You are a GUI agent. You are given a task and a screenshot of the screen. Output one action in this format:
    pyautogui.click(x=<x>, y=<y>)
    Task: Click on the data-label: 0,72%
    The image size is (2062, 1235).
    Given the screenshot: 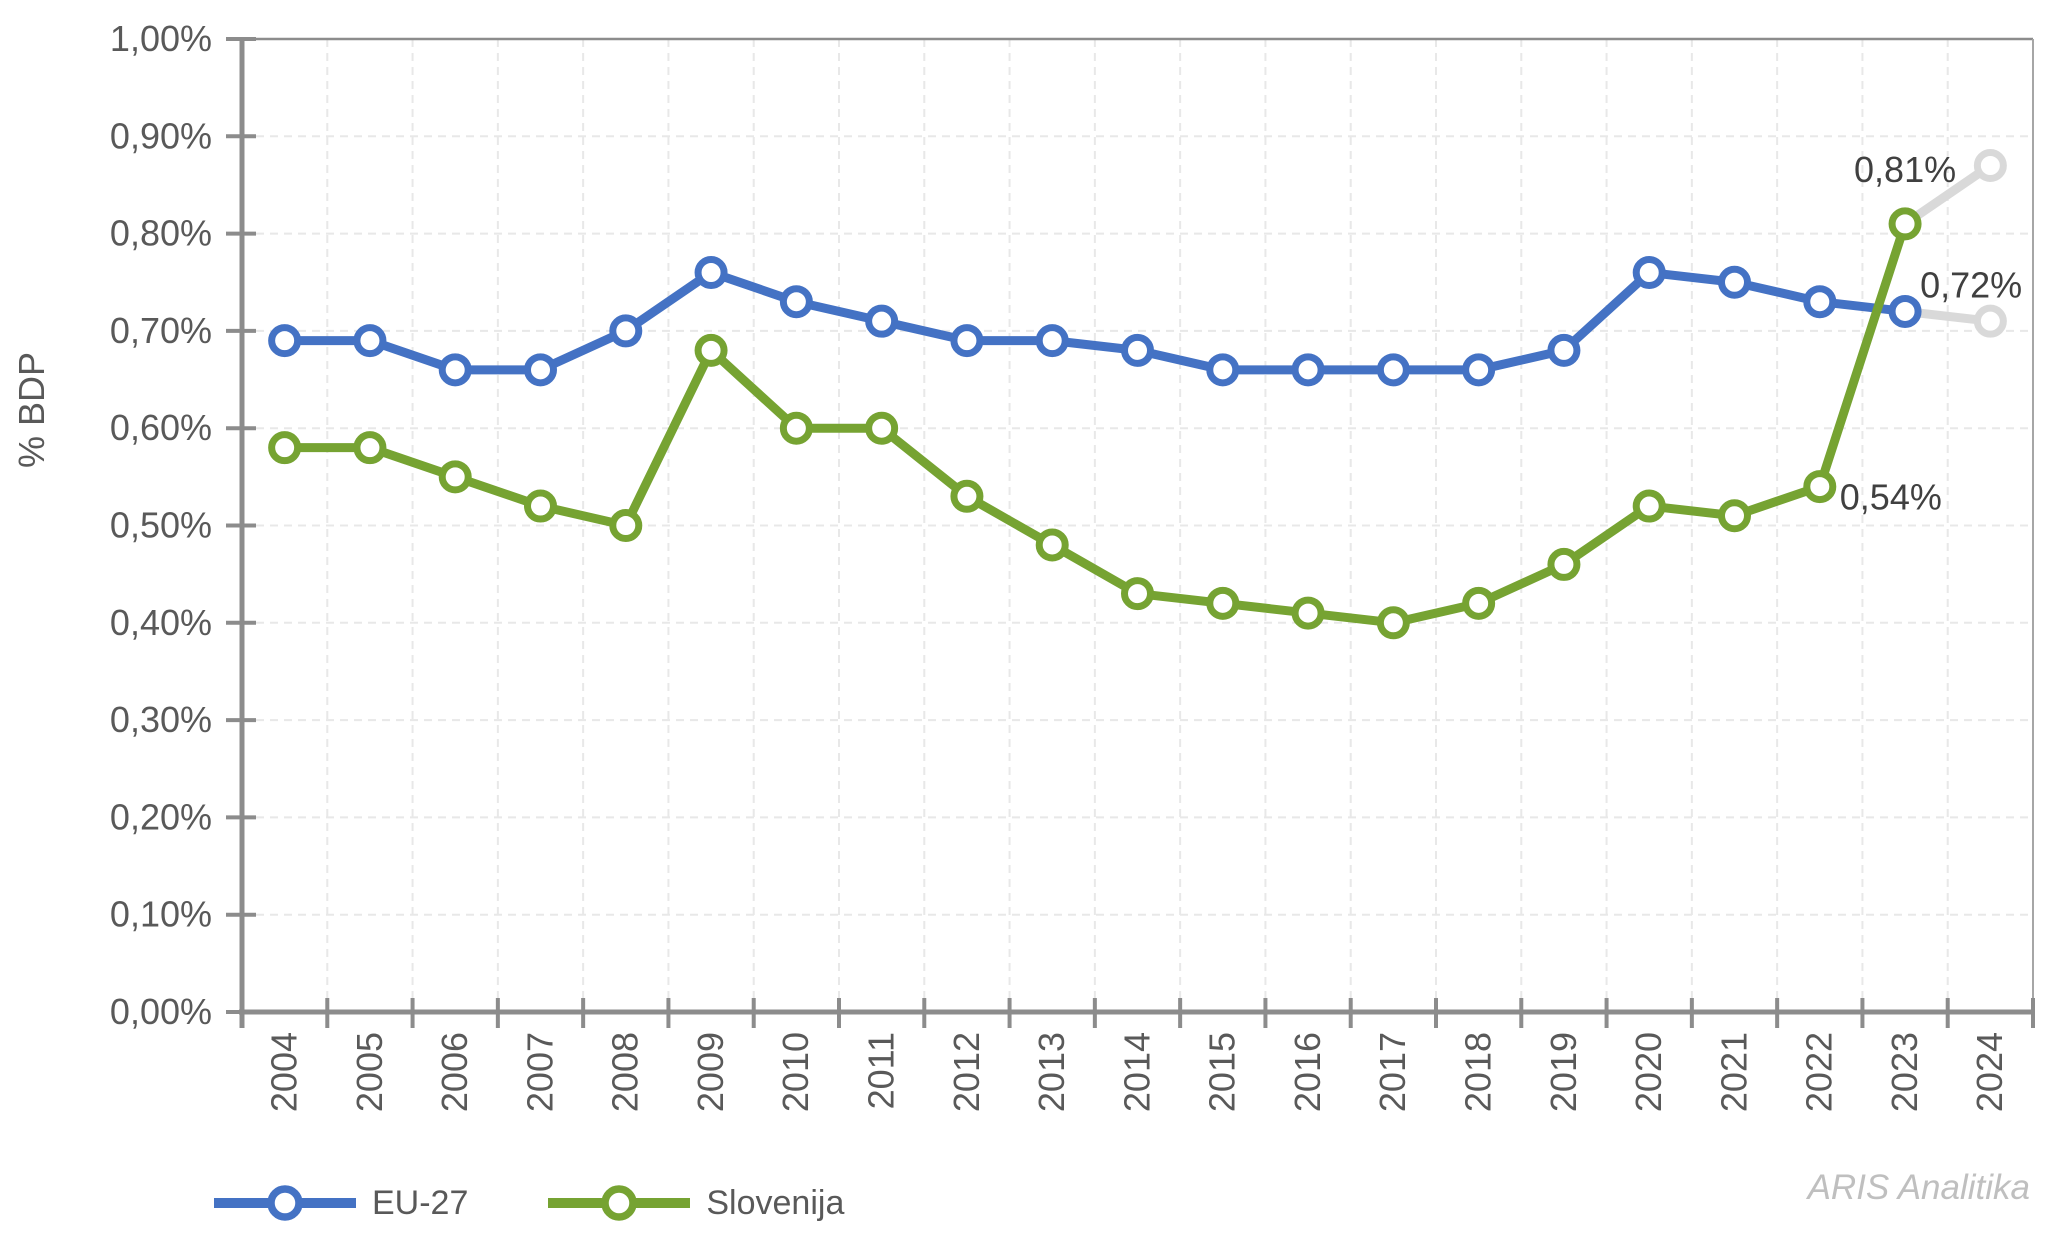 What is the action you would take?
    pyautogui.click(x=1971, y=284)
    